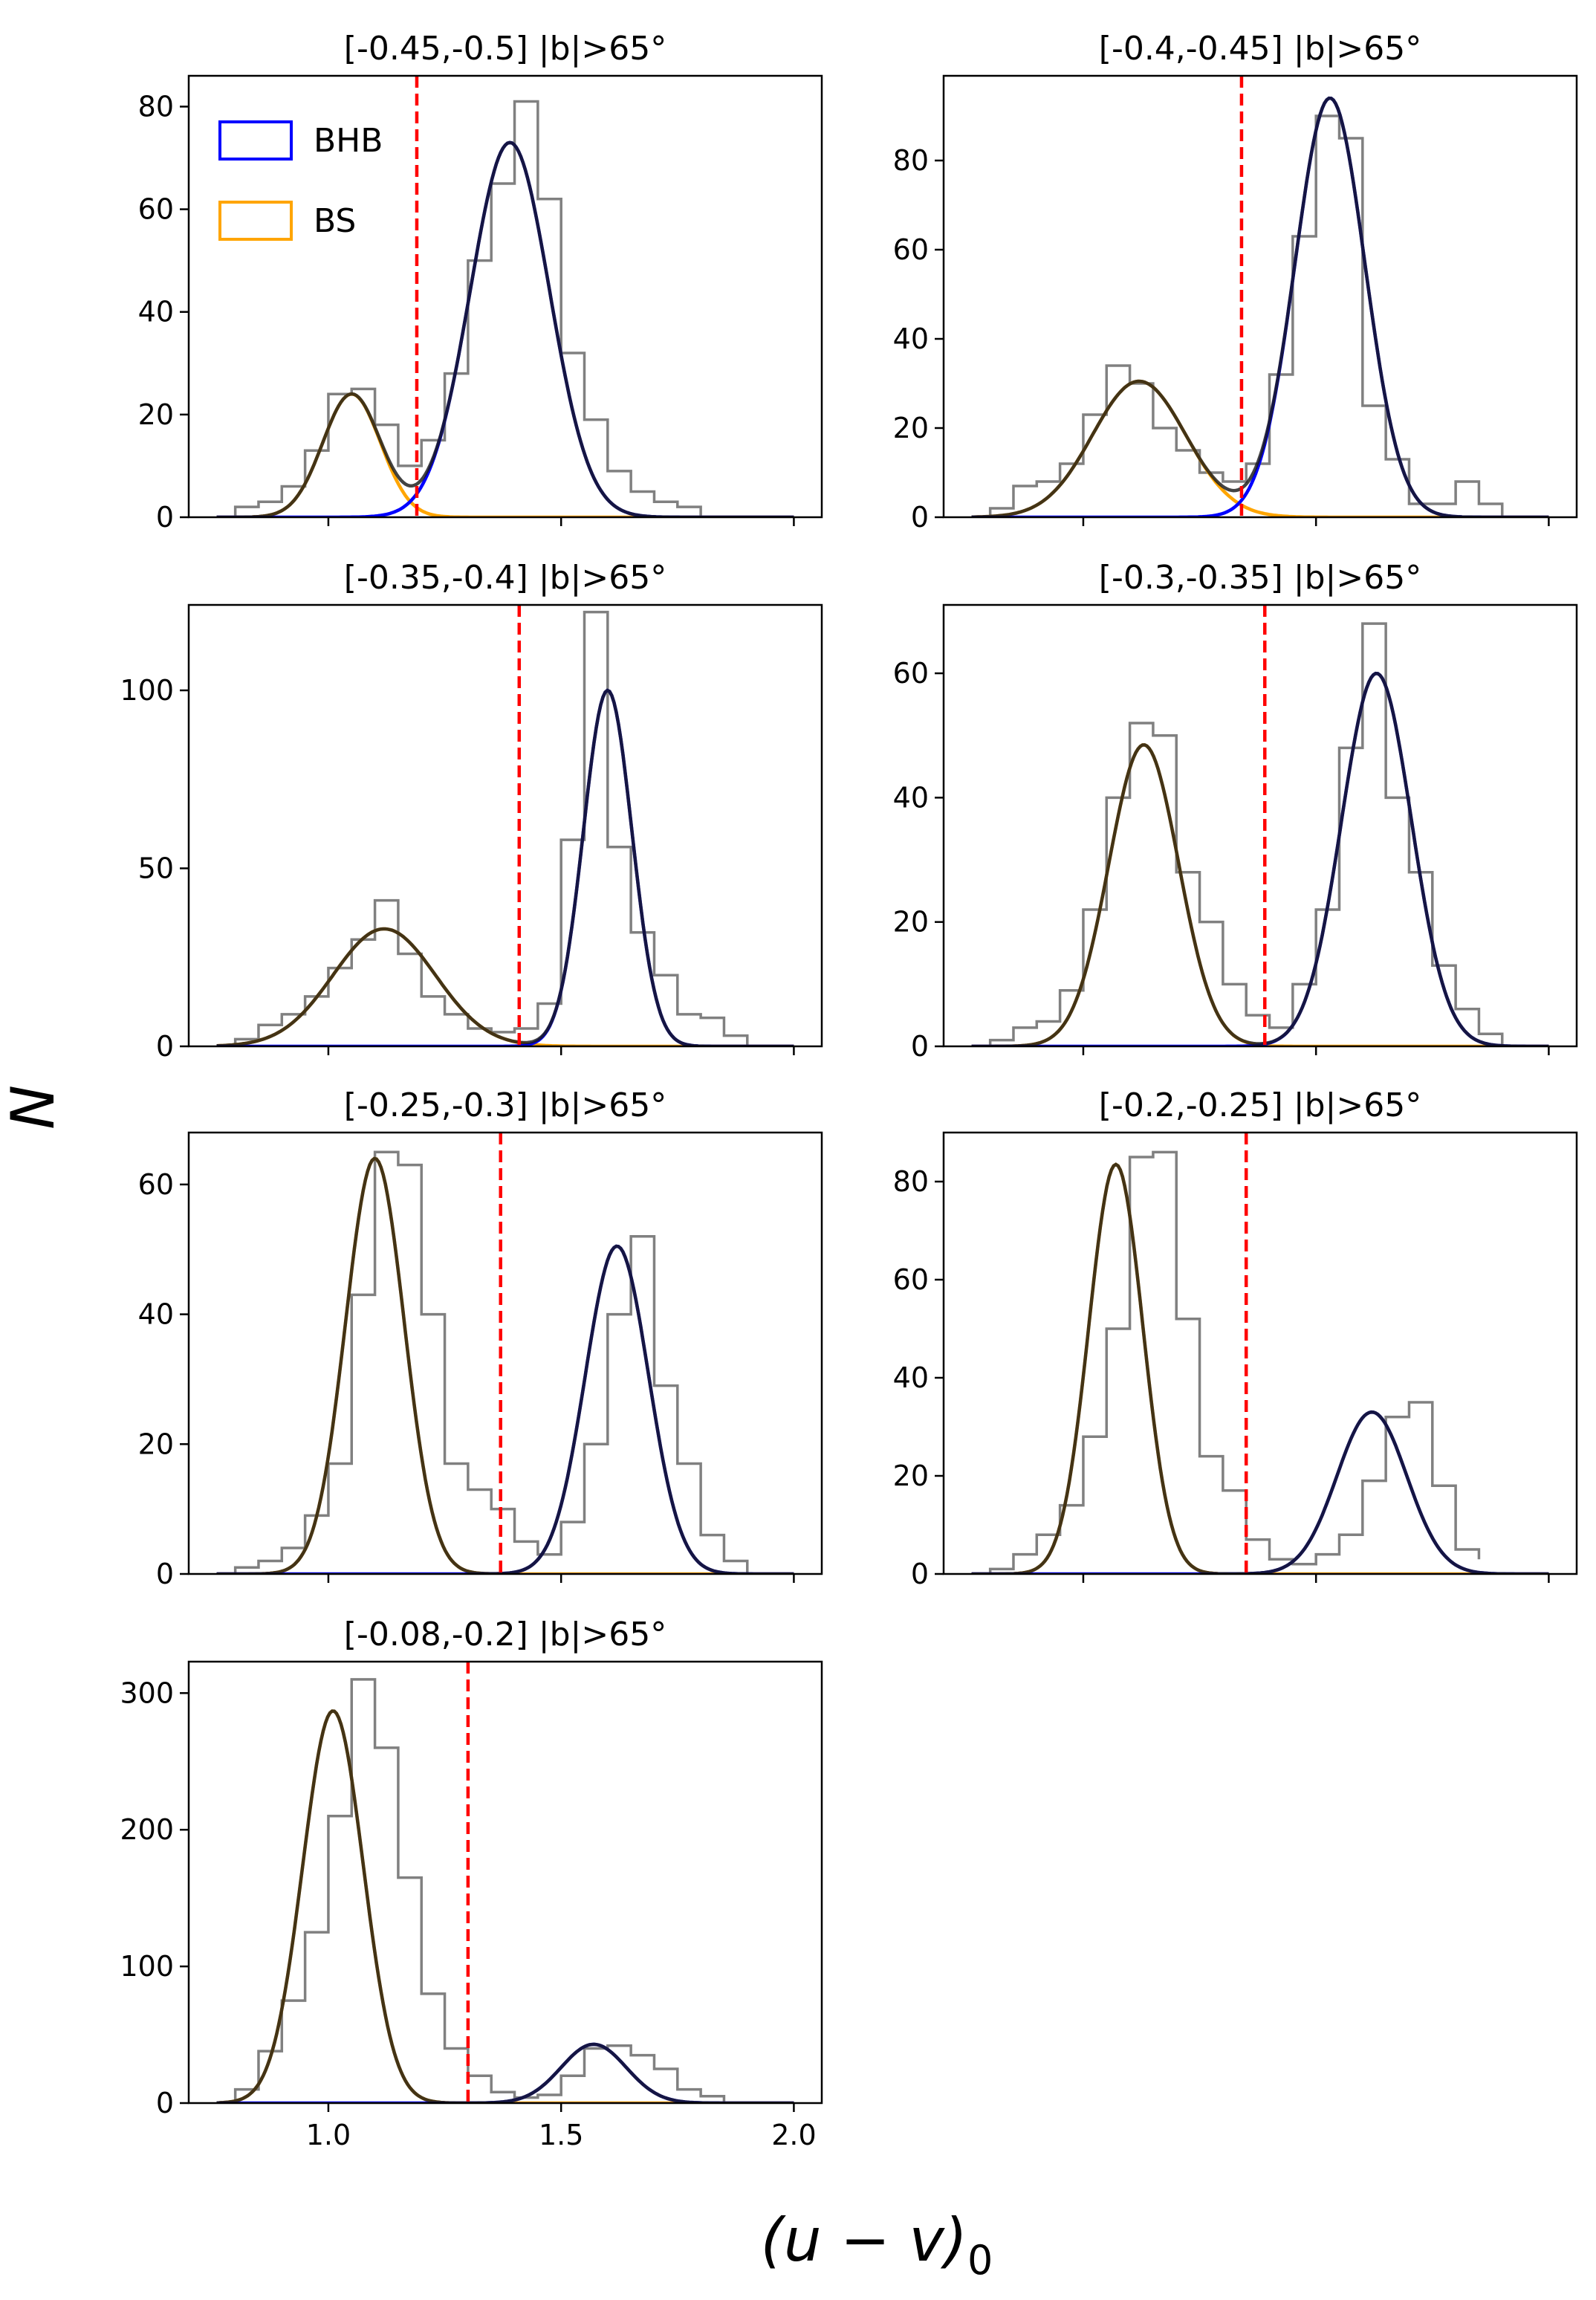  I want to click on panel-2: 0 20 40 60 80 [-0.4,-0.45] |b|>65°, so click(1236, 282).